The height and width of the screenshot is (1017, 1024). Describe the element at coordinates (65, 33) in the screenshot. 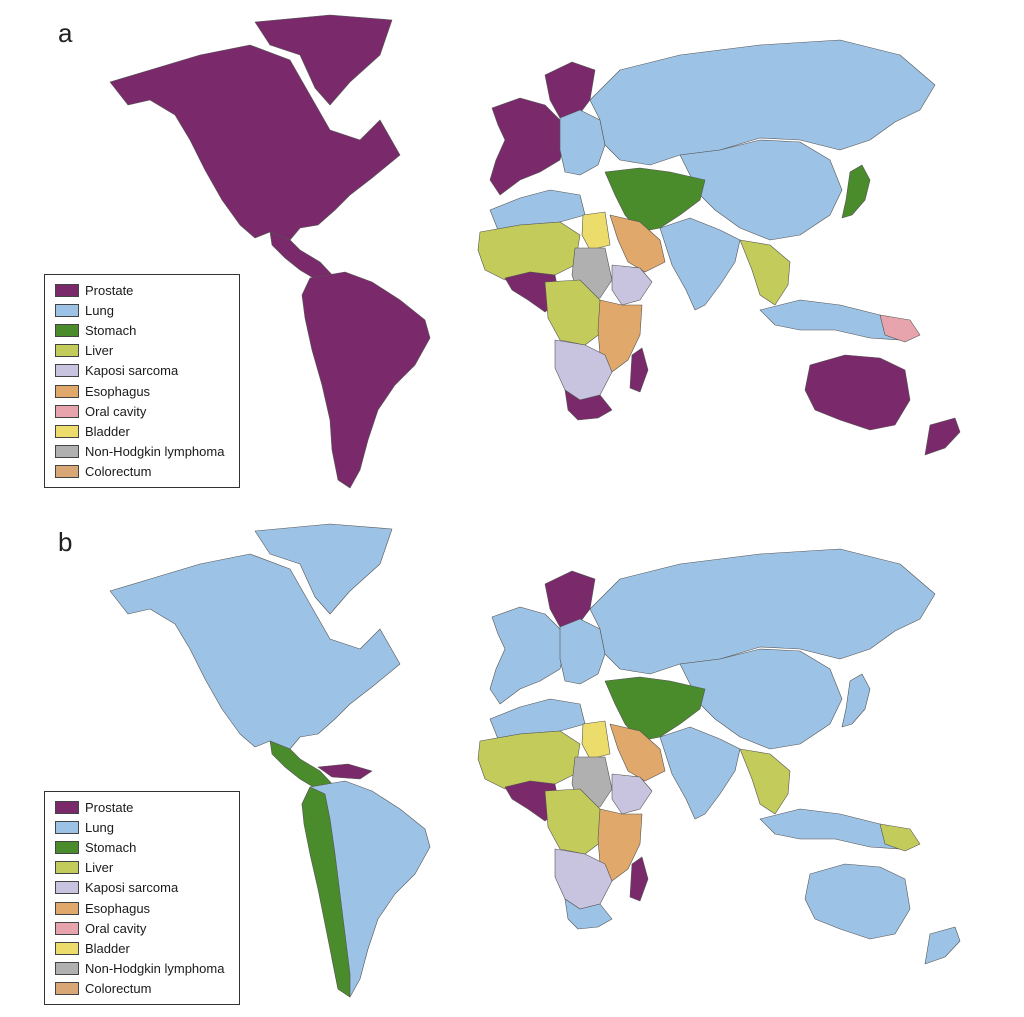

I see `panel-label: a` at that location.